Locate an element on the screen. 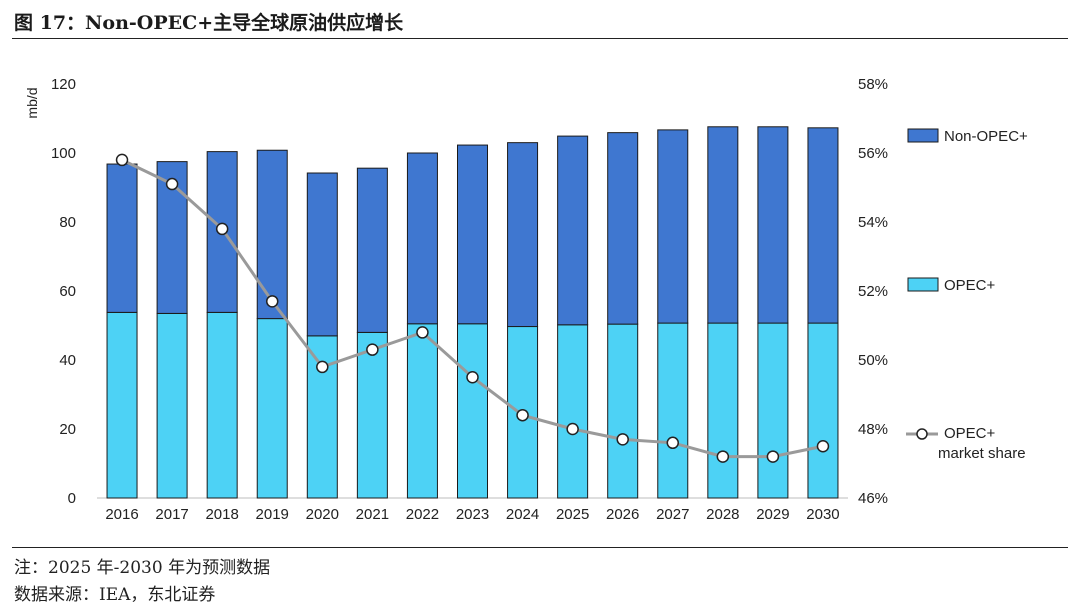 This screenshot has width=1080, height=610. bar-non-opec-2024 is located at coordinates (523, 235).